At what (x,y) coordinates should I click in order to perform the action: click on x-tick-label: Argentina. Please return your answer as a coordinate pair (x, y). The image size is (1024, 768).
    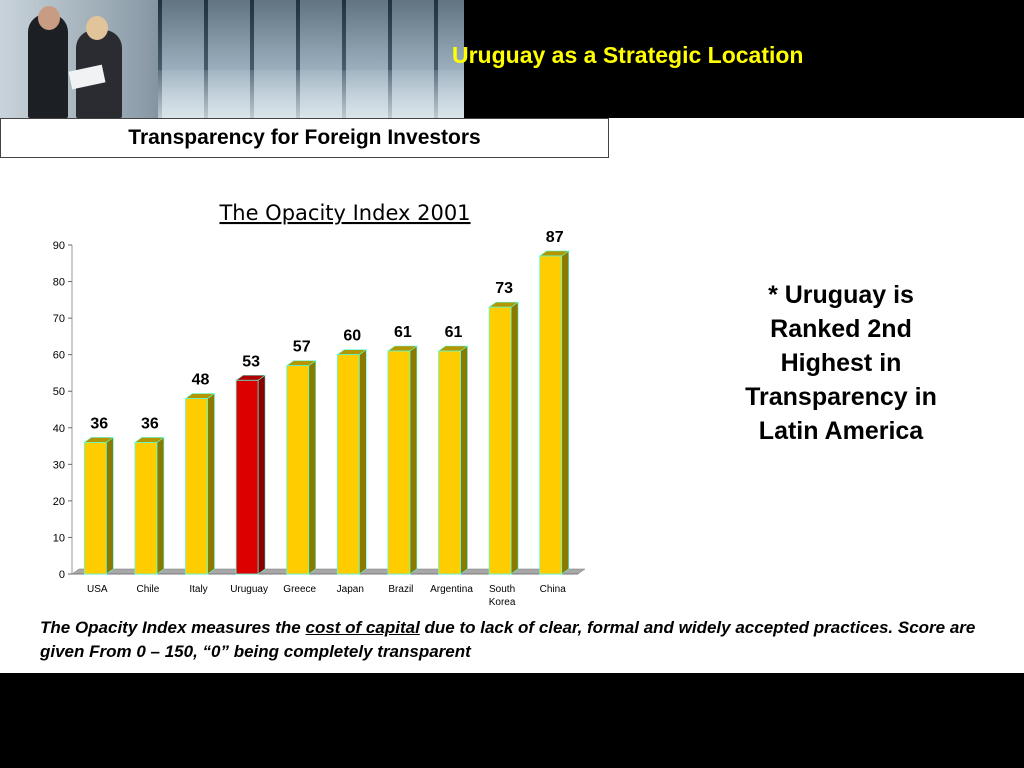
    Looking at the image, I should click on (451, 589).